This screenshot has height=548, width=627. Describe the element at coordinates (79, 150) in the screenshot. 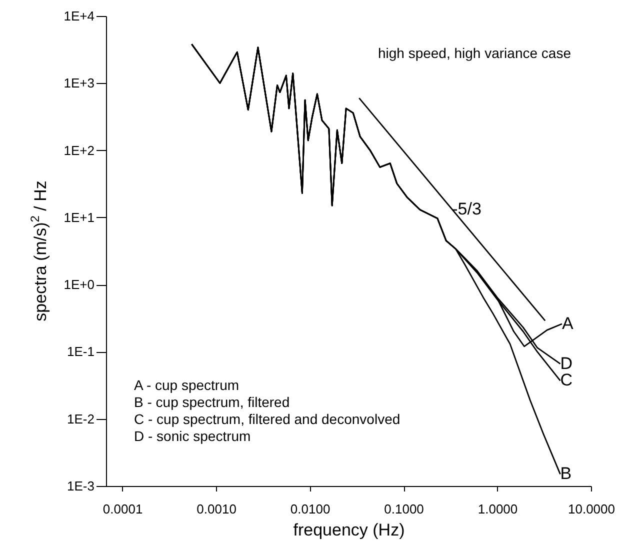

I see `y-tick-label: 1E+2` at that location.